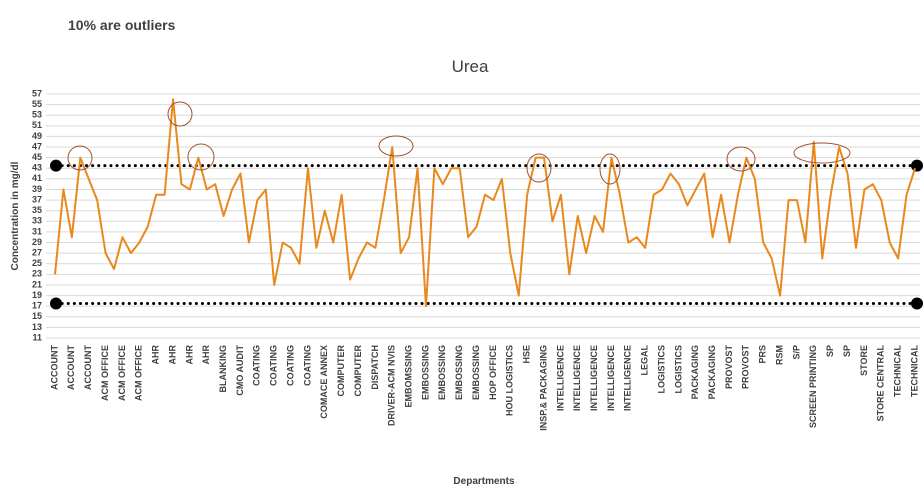  I want to click on y-tick-label: 13, so click(37, 327).